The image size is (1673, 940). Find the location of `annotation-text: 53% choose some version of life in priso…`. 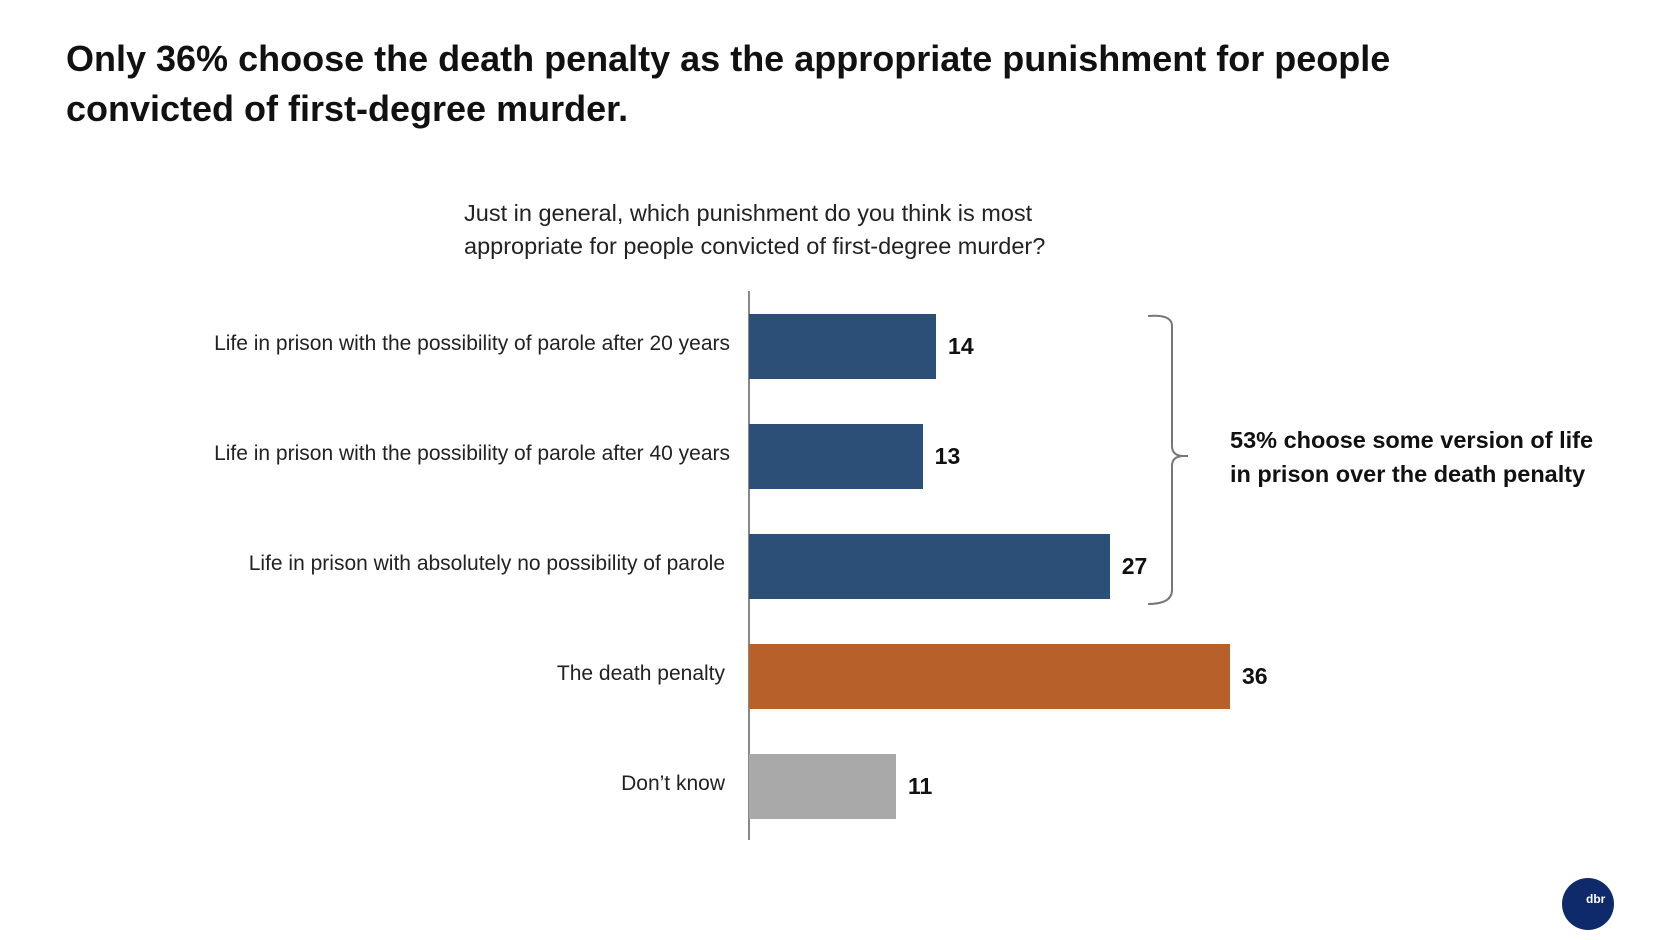

annotation-text: 53% choose some version of life in priso… is located at coordinates (1411, 457).